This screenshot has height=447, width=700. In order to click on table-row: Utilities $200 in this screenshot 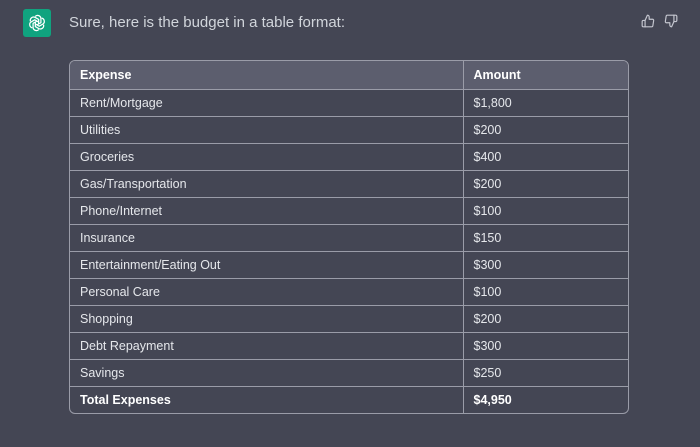, I will do `click(349, 130)`.